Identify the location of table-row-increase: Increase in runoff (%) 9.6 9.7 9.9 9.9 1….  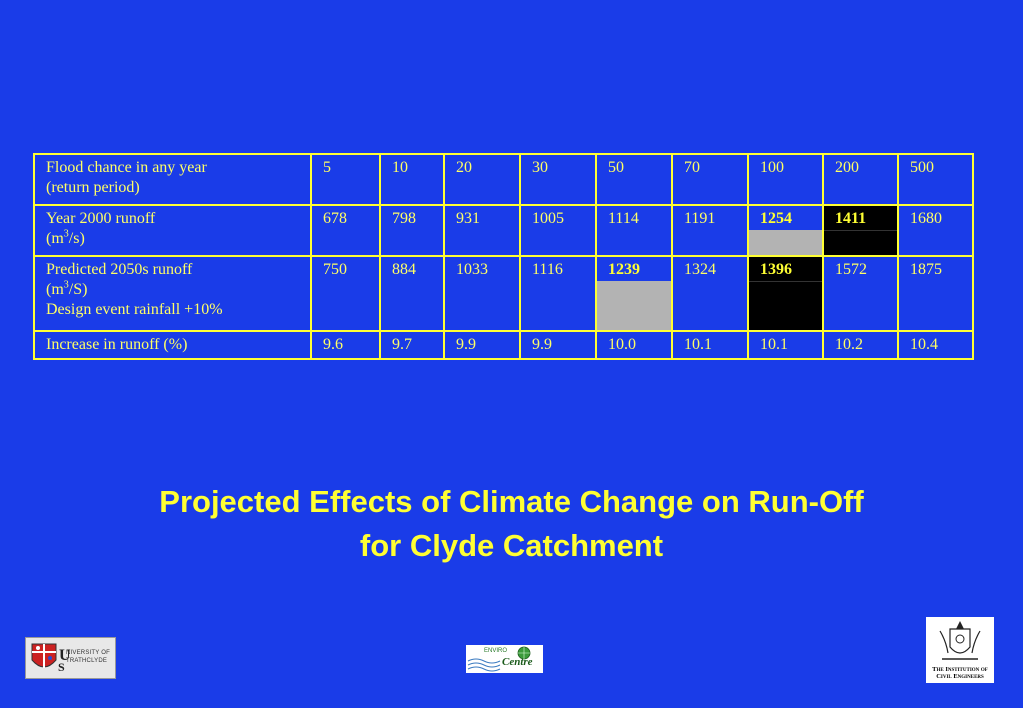
(503, 345).